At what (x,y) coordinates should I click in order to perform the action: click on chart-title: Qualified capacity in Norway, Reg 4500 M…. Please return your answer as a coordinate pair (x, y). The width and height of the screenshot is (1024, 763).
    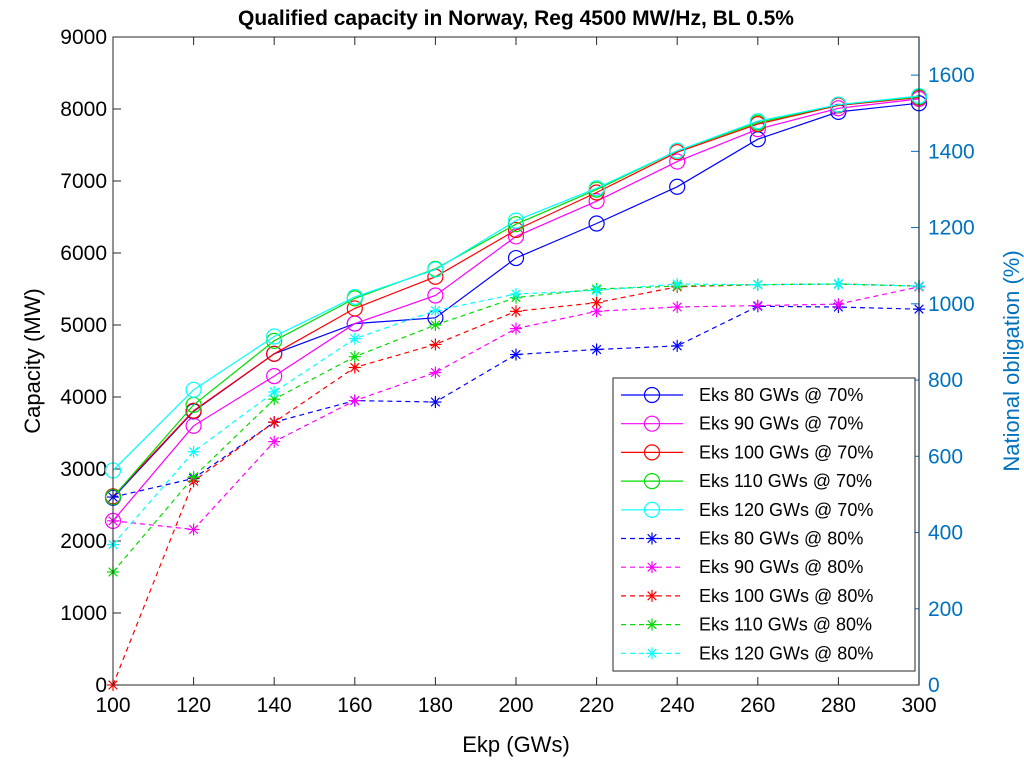
    Looking at the image, I should click on (516, 18).